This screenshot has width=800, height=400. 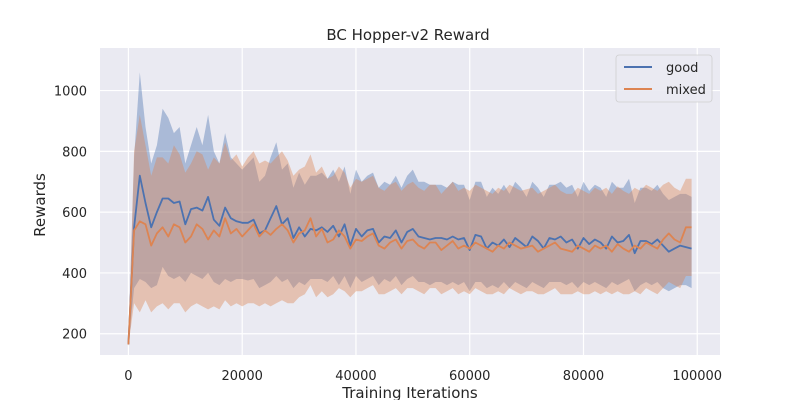 What do you see at coordinates (70, 92) in the screenshot?
I see `y-tick-label: 1000` at bounding box center [70, 92].